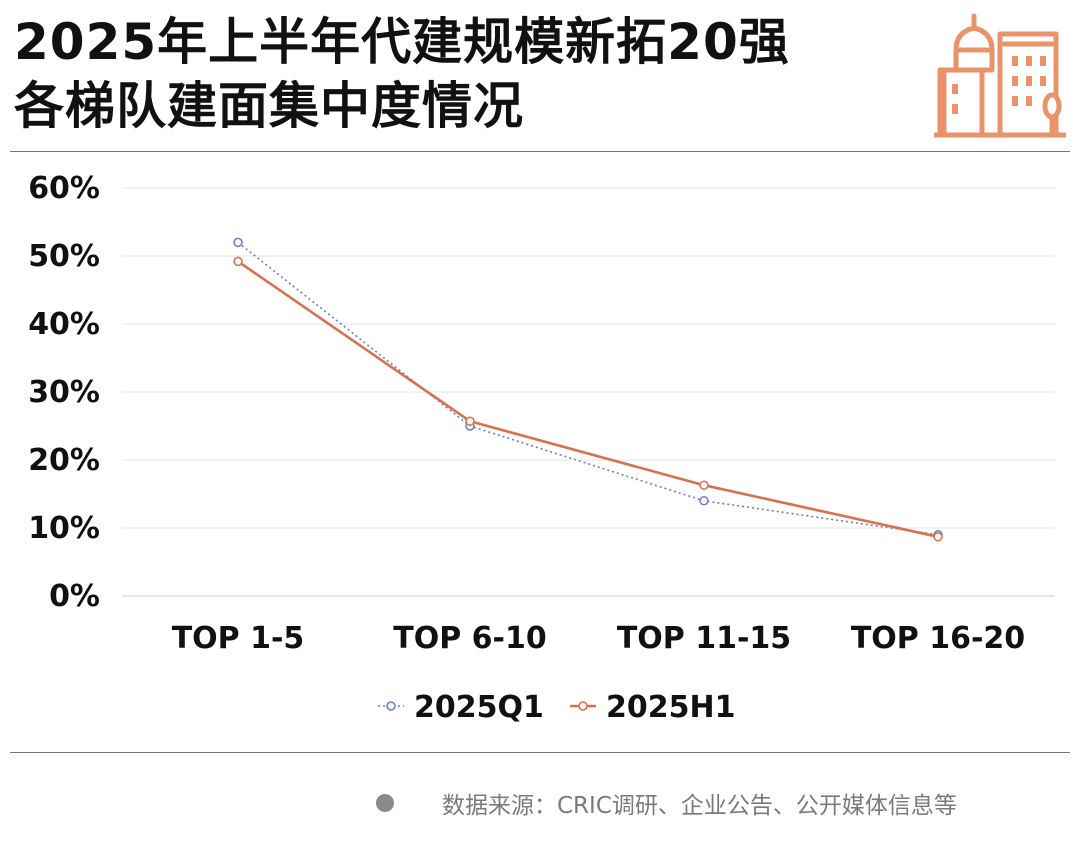 The width and height of the screenshot is (1080, 854). What do you see at coordinates (402, 42) in the screenshot?
I see `title-line-1: 2025年上半年代建规模新拓20强` at bounding box center [402, 42].